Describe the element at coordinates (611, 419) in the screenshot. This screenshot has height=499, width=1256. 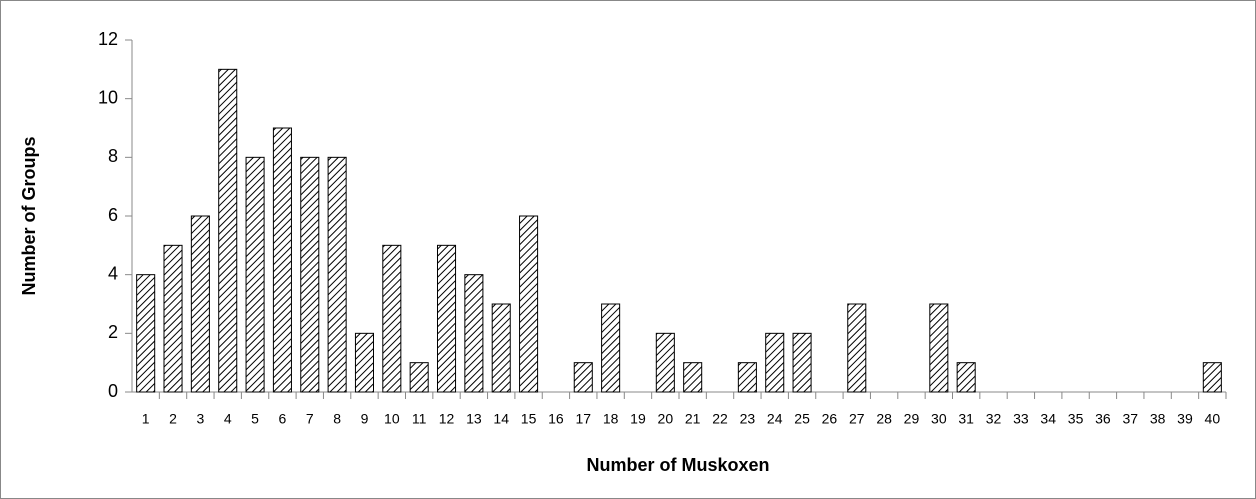
I see `x-tick-label: 18` at that location.